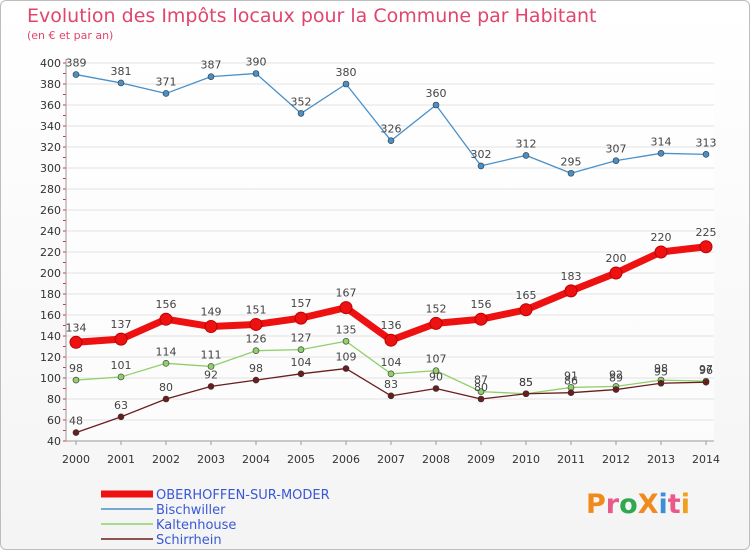 This screenshot has height=550, width=750. What do you see at coordinates (571, 459) in the screenshot?
I see `x-tick-label: 2011` at bounding box center [571, 459].